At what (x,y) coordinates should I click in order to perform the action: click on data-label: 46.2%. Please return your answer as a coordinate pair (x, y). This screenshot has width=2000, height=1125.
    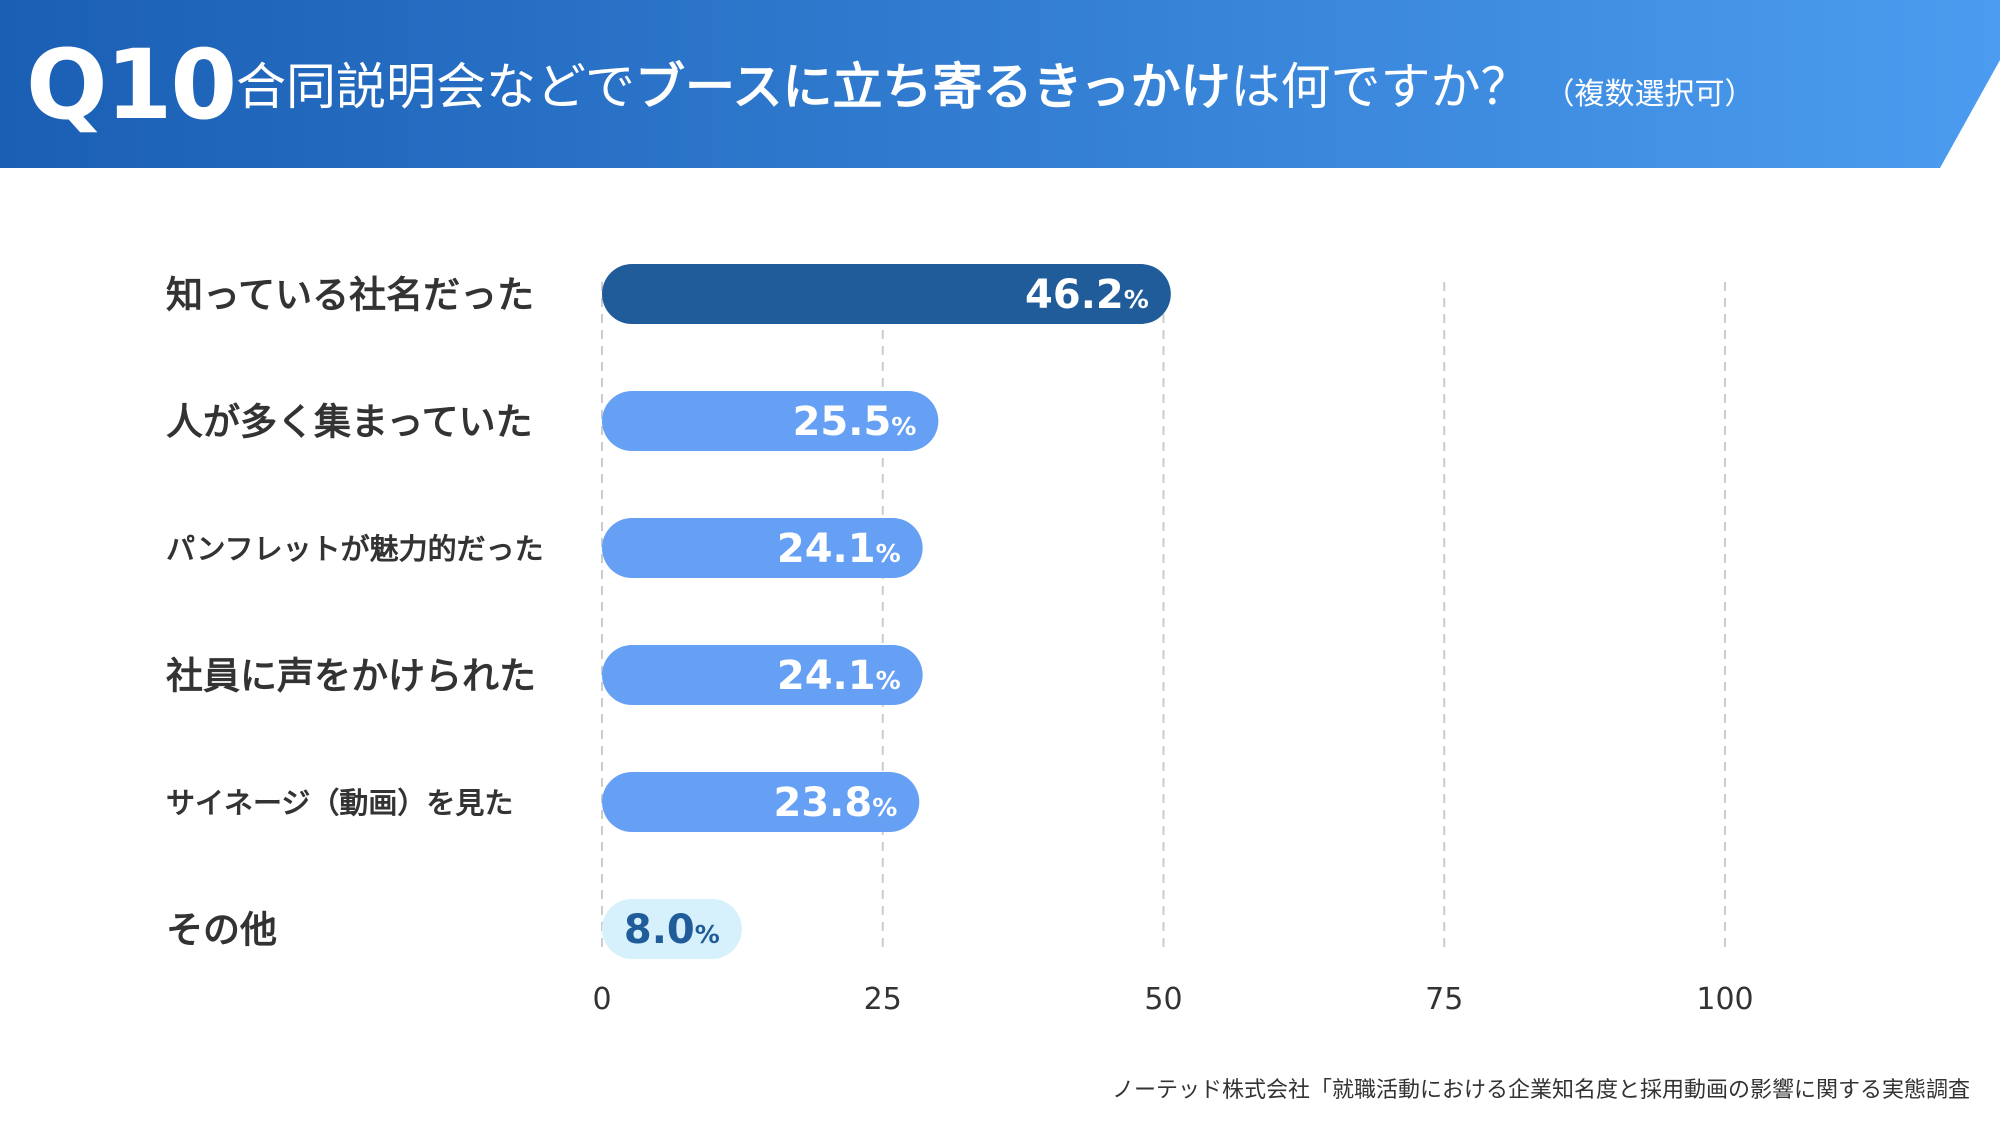
    Looking at the image, I should click on (1087, 295).